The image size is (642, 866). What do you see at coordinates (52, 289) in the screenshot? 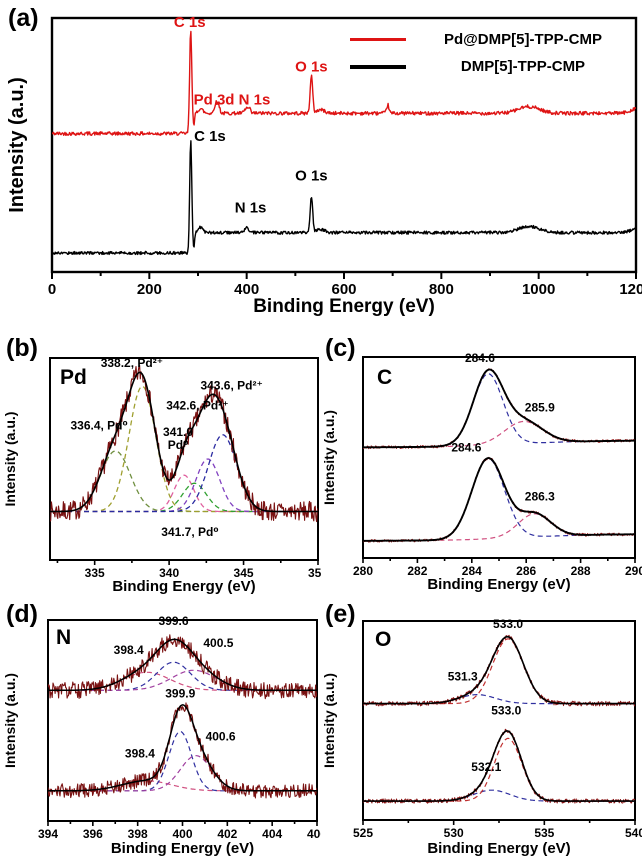
I see `x-tick-label: 0` at bounding box center [52, 289].